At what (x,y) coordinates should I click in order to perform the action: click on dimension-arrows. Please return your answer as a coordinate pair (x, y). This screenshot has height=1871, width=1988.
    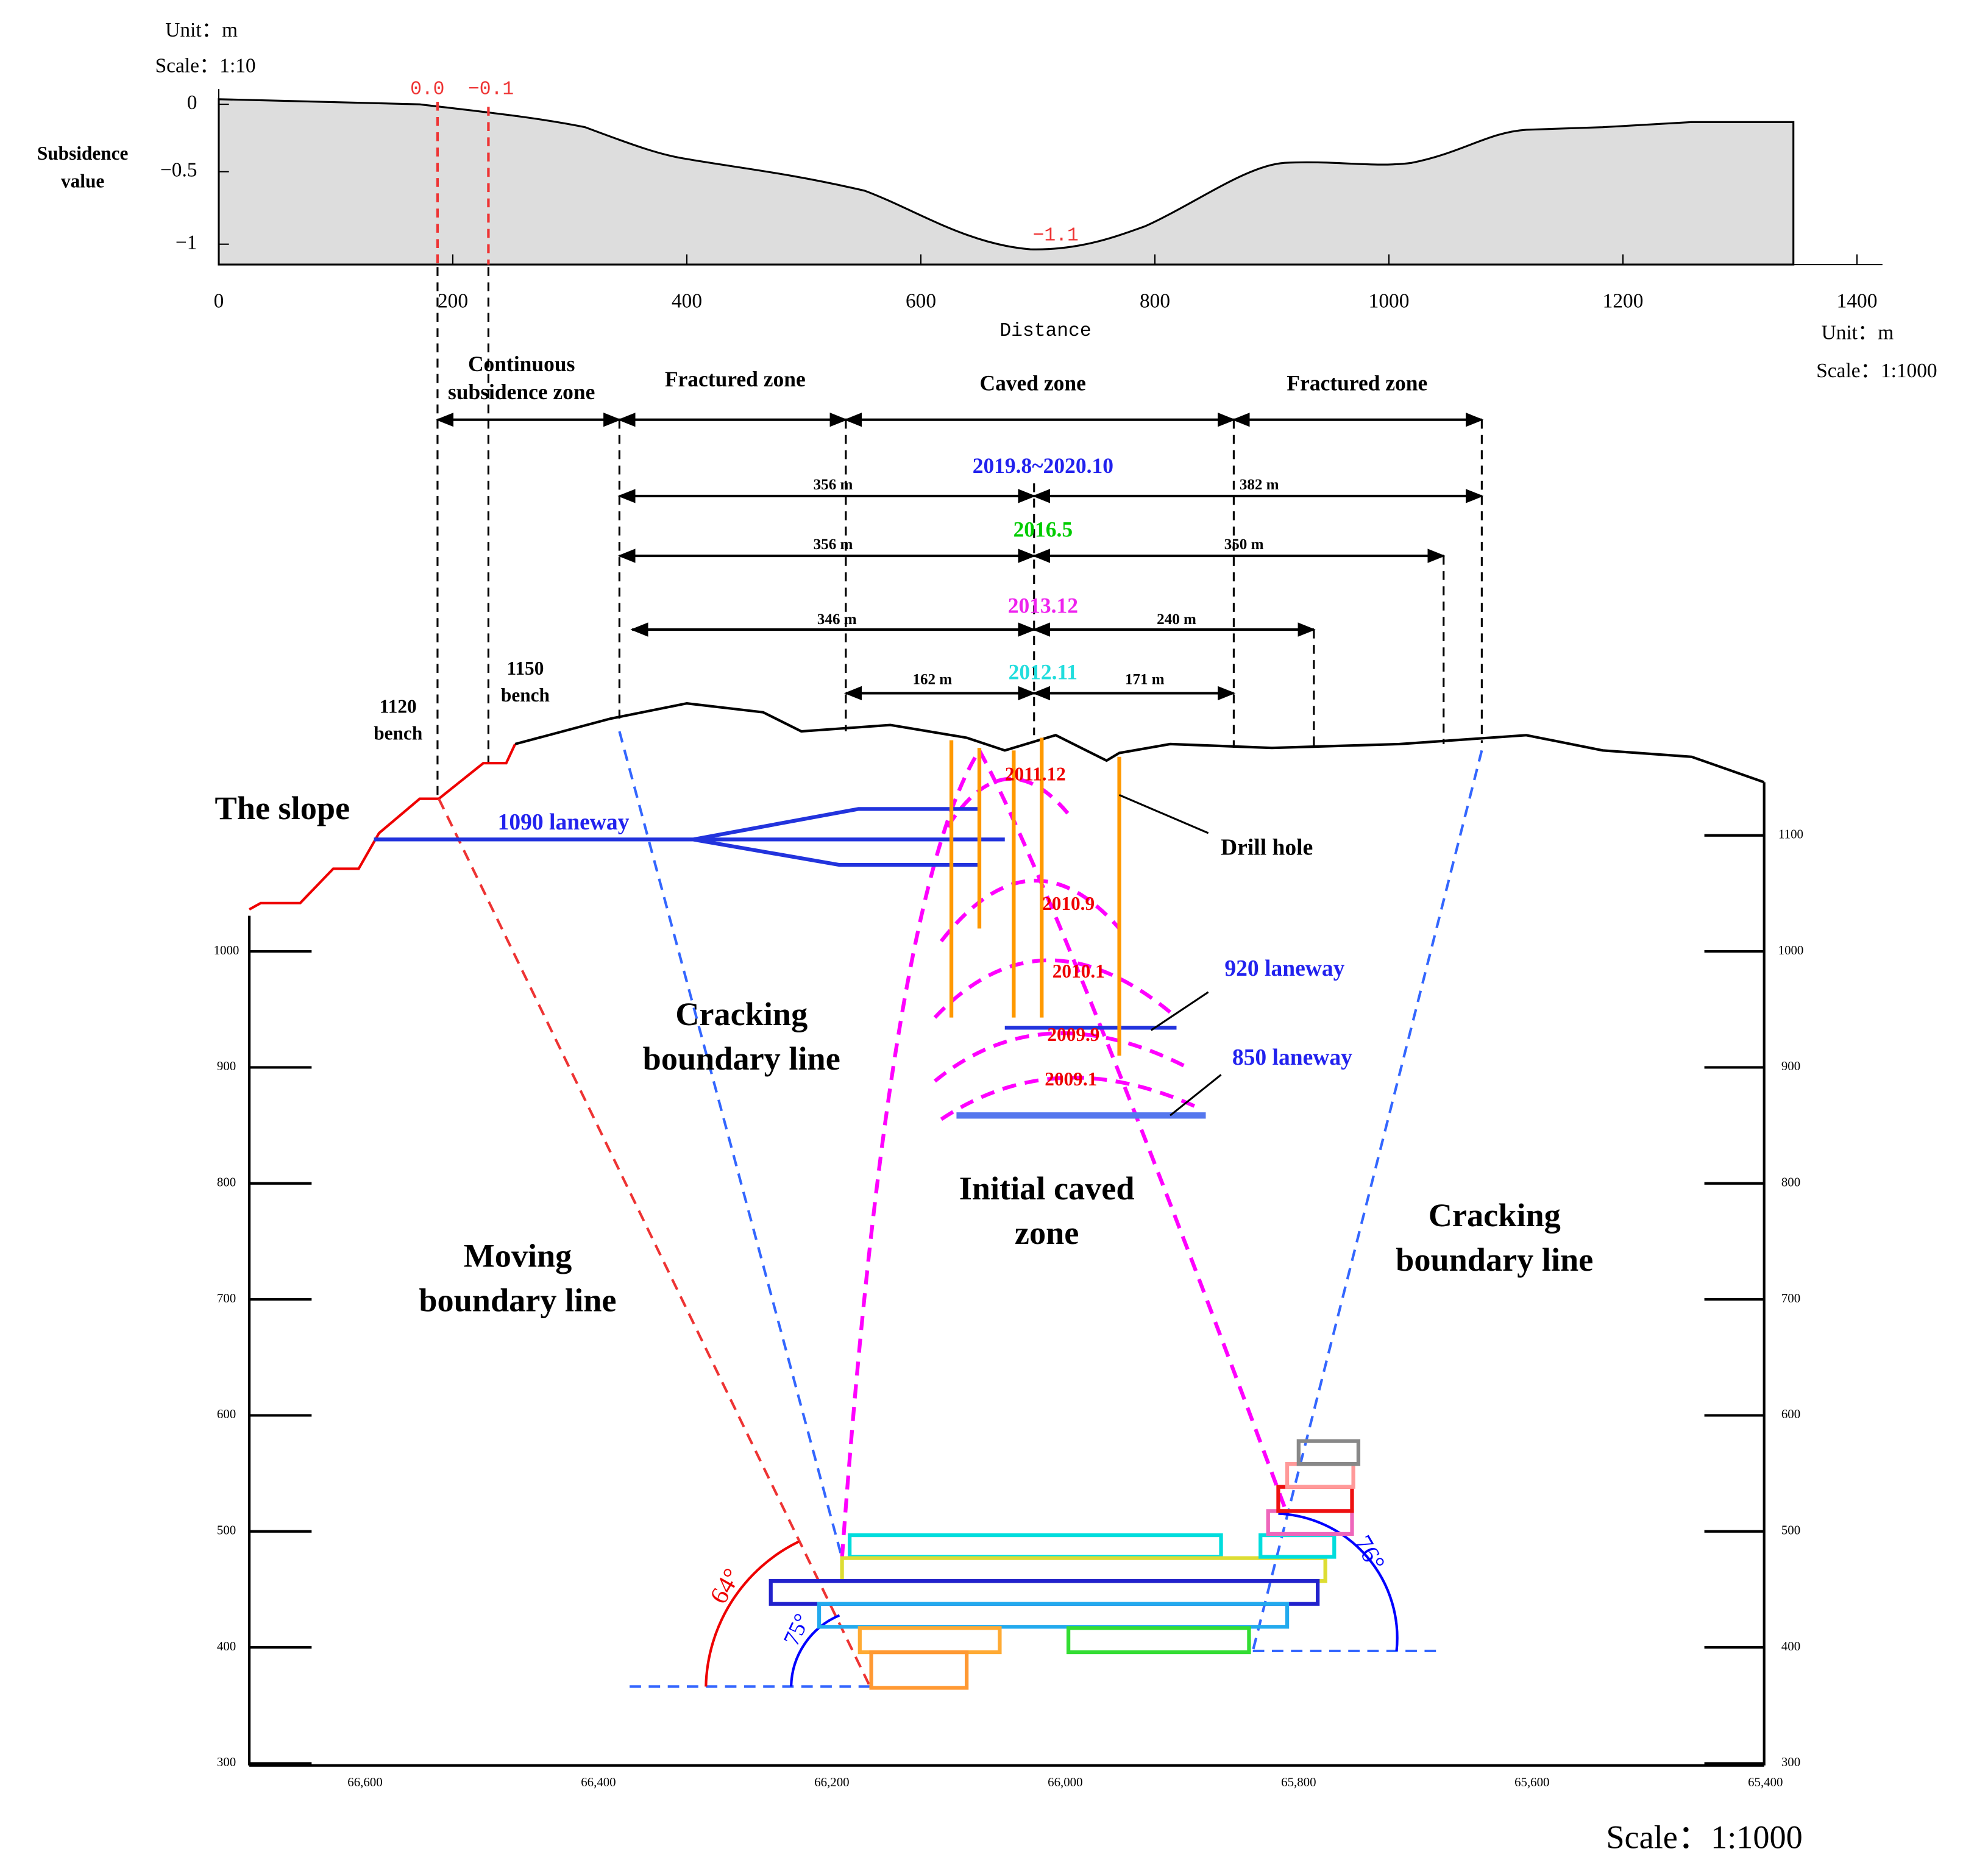
    Looking at the image, I should click on (960, 557).